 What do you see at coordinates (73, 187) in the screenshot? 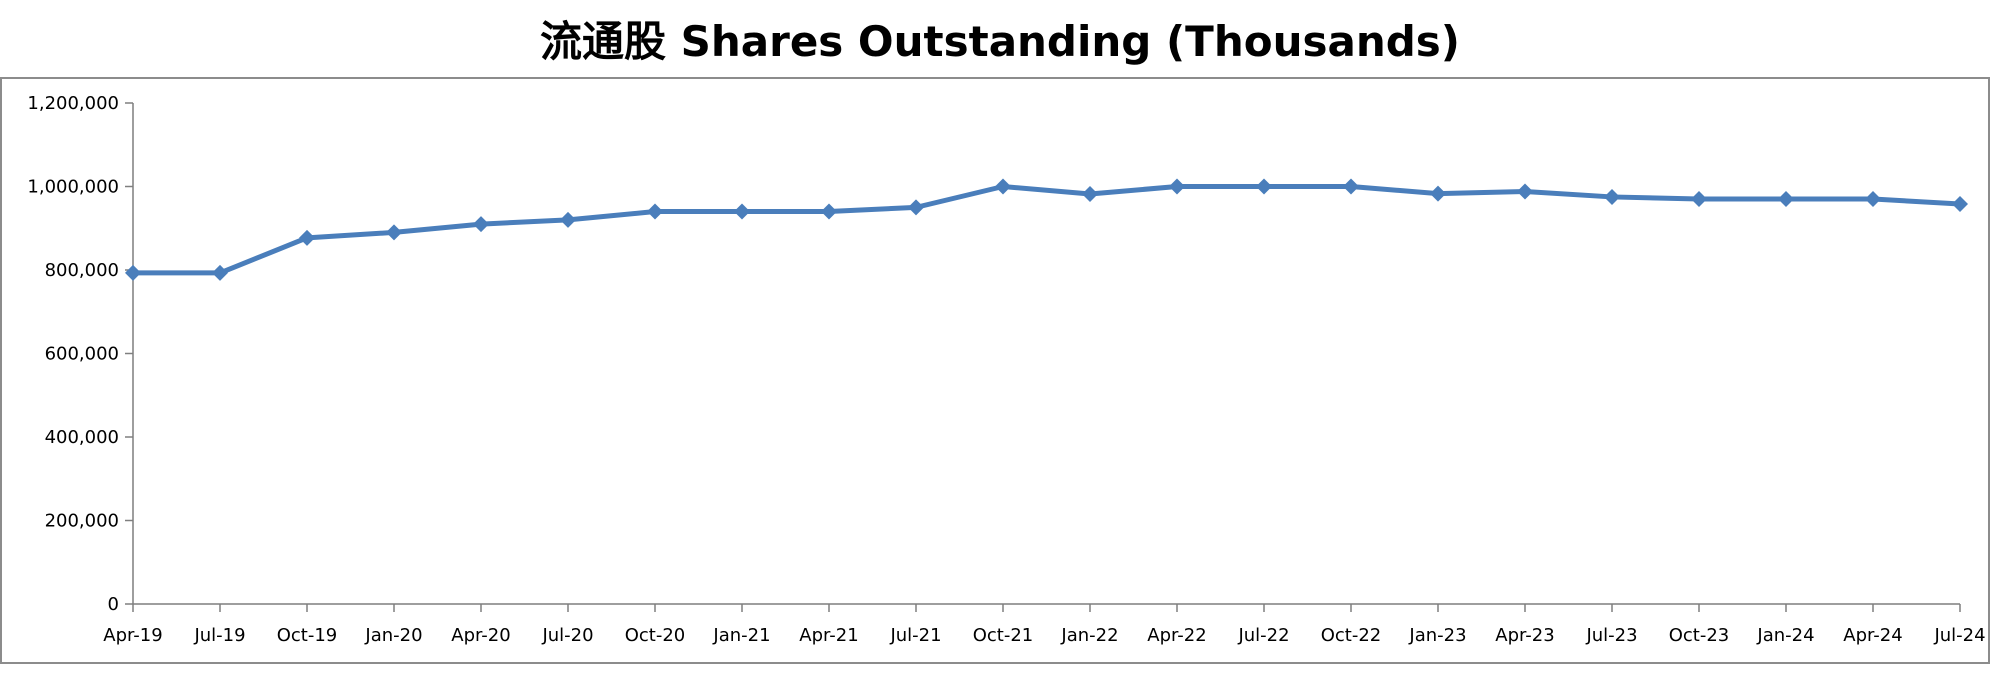
I see `y-tick-label: 1,000,000` at bounding box center [73, 187].